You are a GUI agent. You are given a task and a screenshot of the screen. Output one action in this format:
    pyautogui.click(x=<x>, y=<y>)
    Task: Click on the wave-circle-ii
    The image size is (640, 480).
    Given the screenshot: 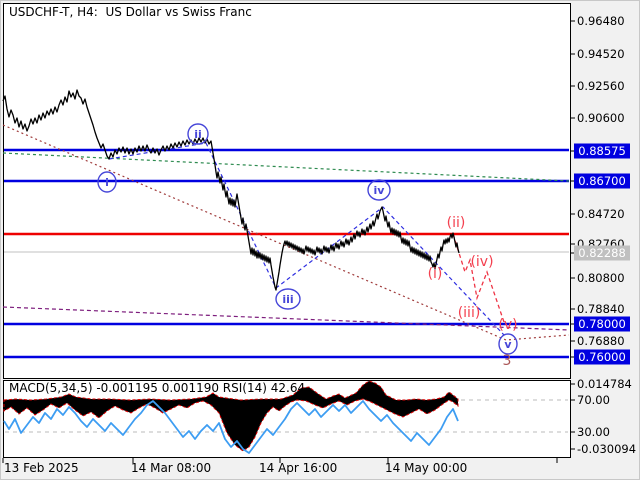 What is the action you would take?
    pyautogui.click(x=198, y=134)
    